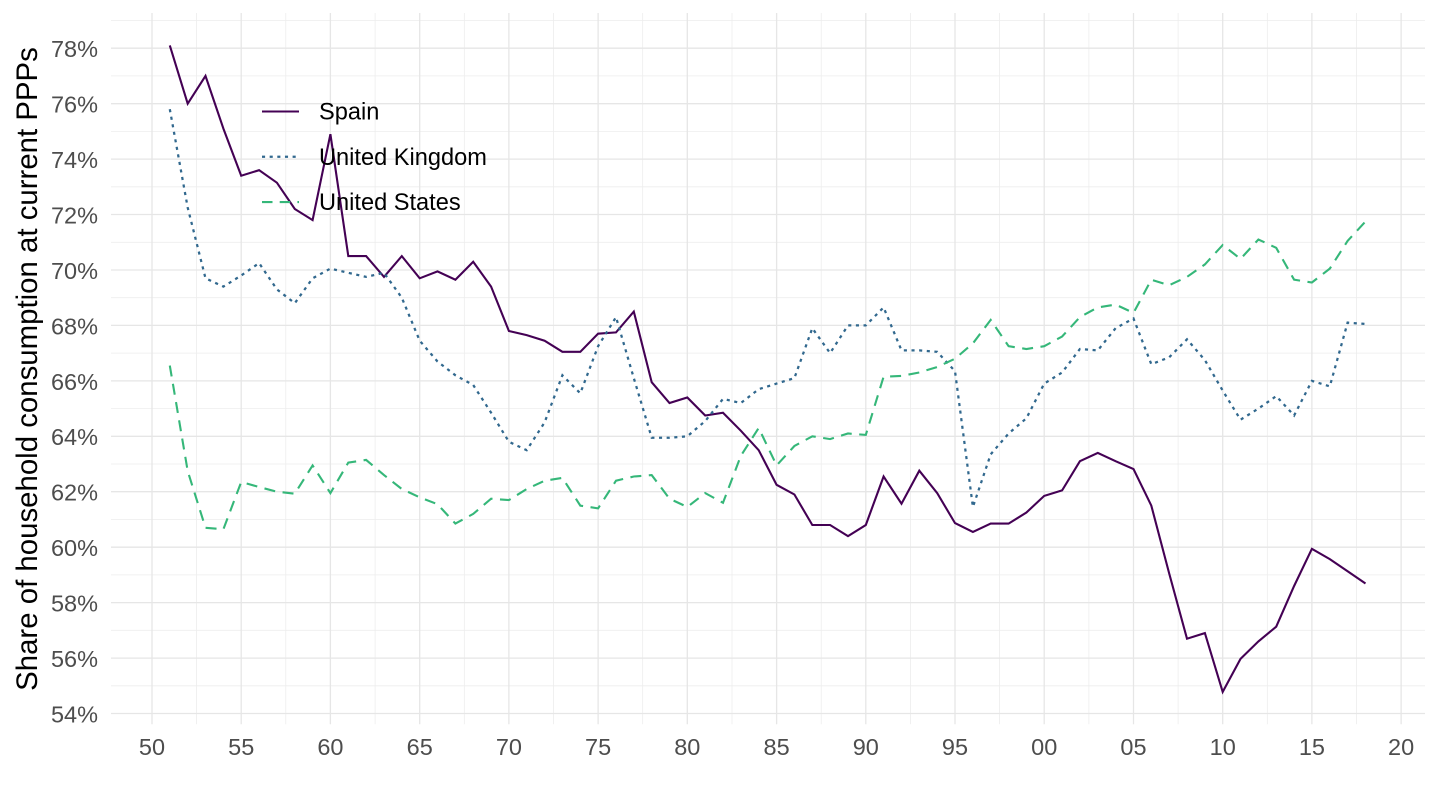  What do you see at coordinates (74, 160) in the screenshot?
I see `svg-text: 74%` at bounding box center [74, 160].